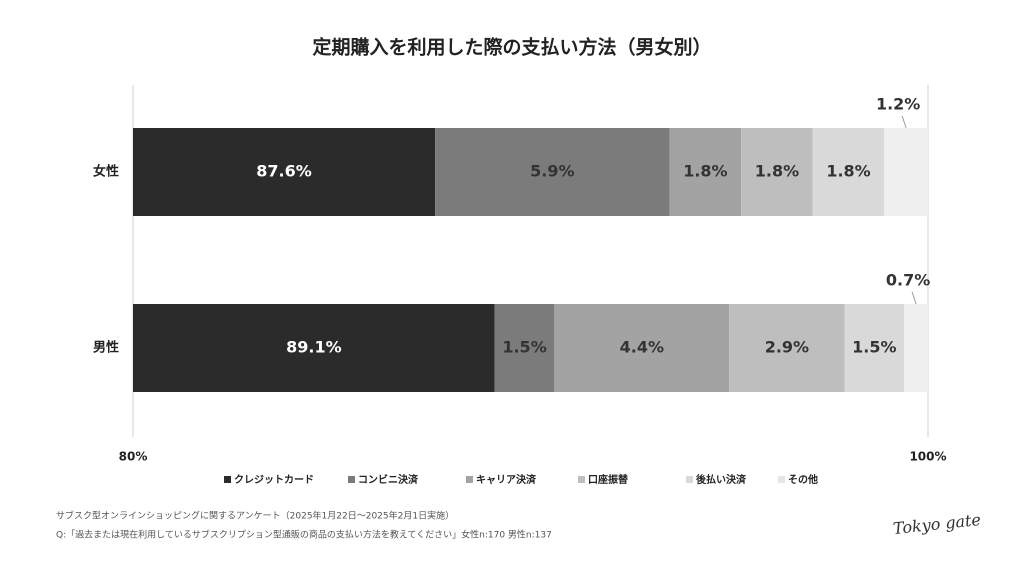  Describe the element at coordinates (106, 172) in the screenshot. I see `category-label: 女性` at that location.